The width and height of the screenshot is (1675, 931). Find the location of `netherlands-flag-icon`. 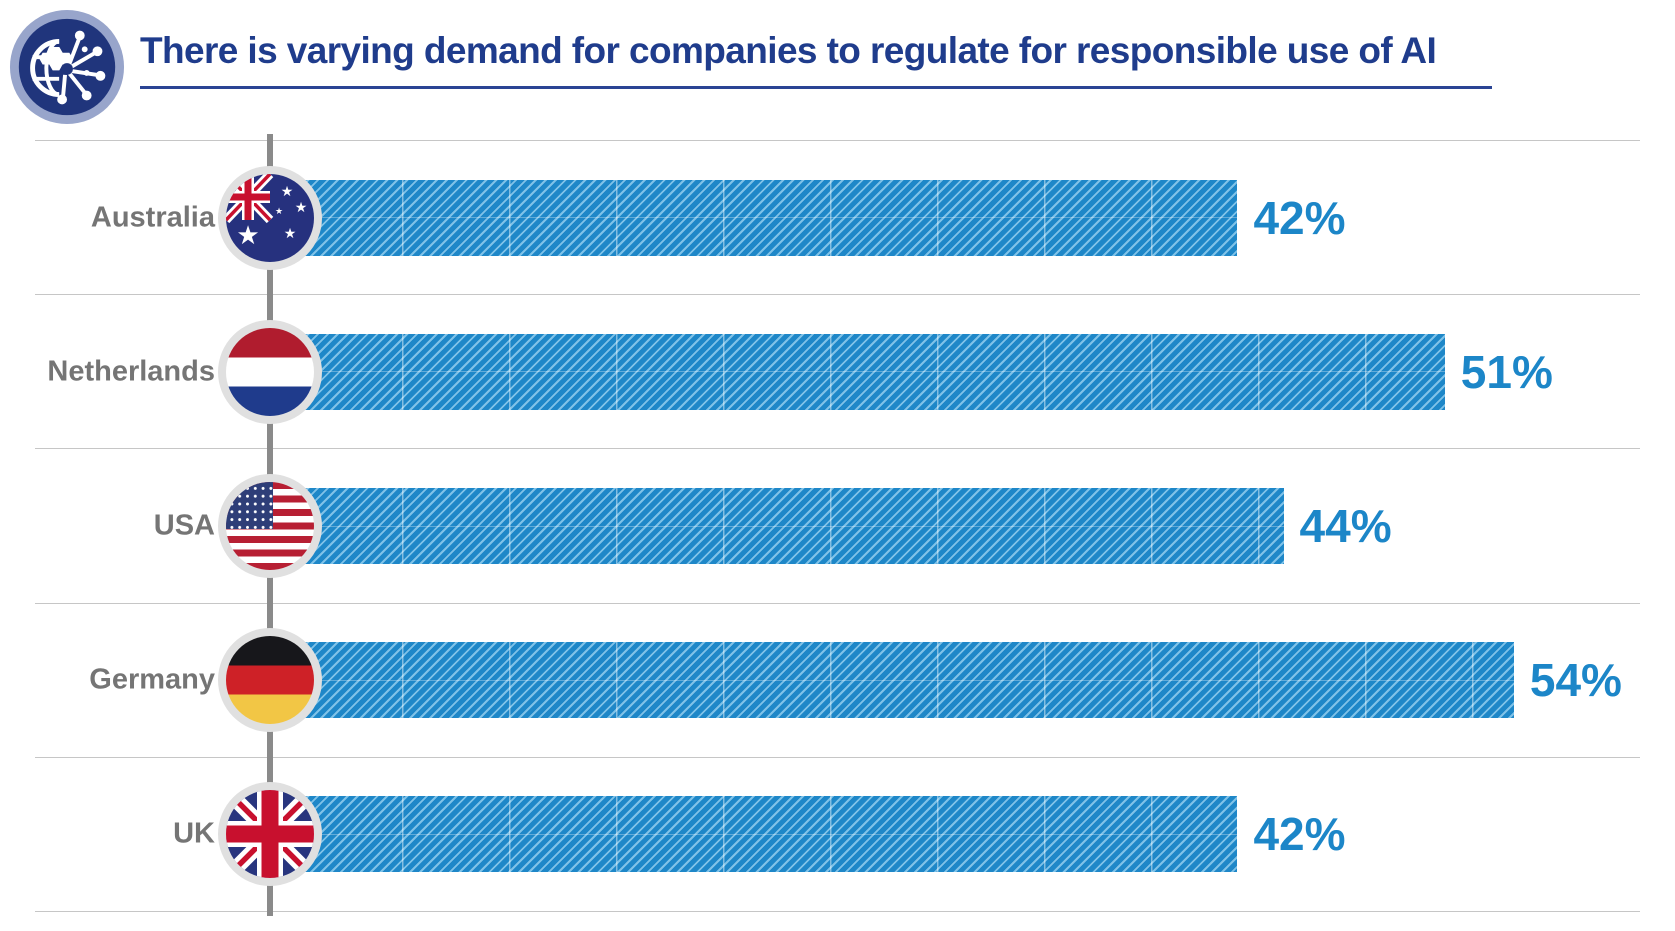

netherlands-flag-icon is located at coordinates (270, 371).